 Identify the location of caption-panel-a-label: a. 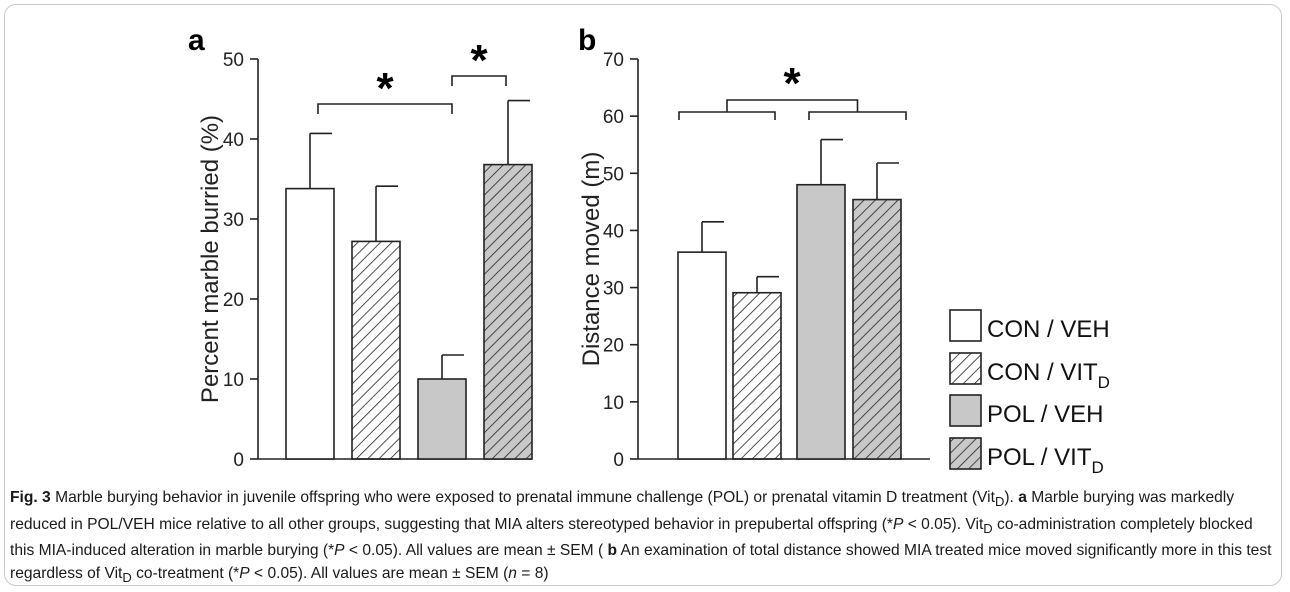
(1022, 497).